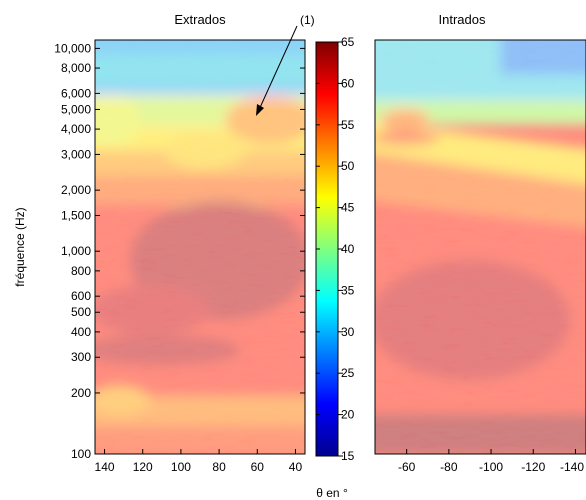 Image resolution: width=586 pixels, height=500 pixels. I want to click on x-tick-label: 140, so click(105, 467).